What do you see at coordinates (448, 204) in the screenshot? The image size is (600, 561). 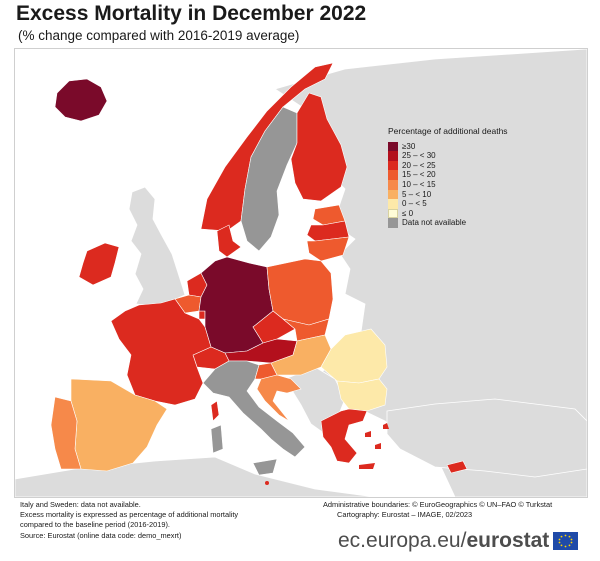 I see `legend-item: 0 – < 5` at bounding box center [448, 204].